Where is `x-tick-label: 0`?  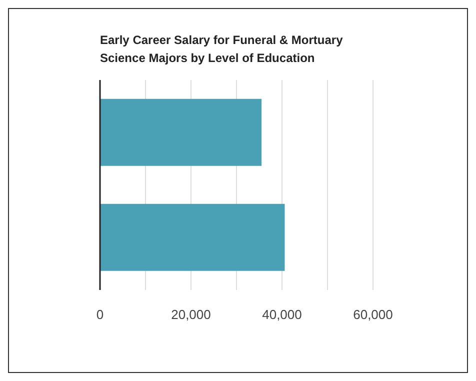
x-tick-label: 0 is located at coordinates (100, 314).